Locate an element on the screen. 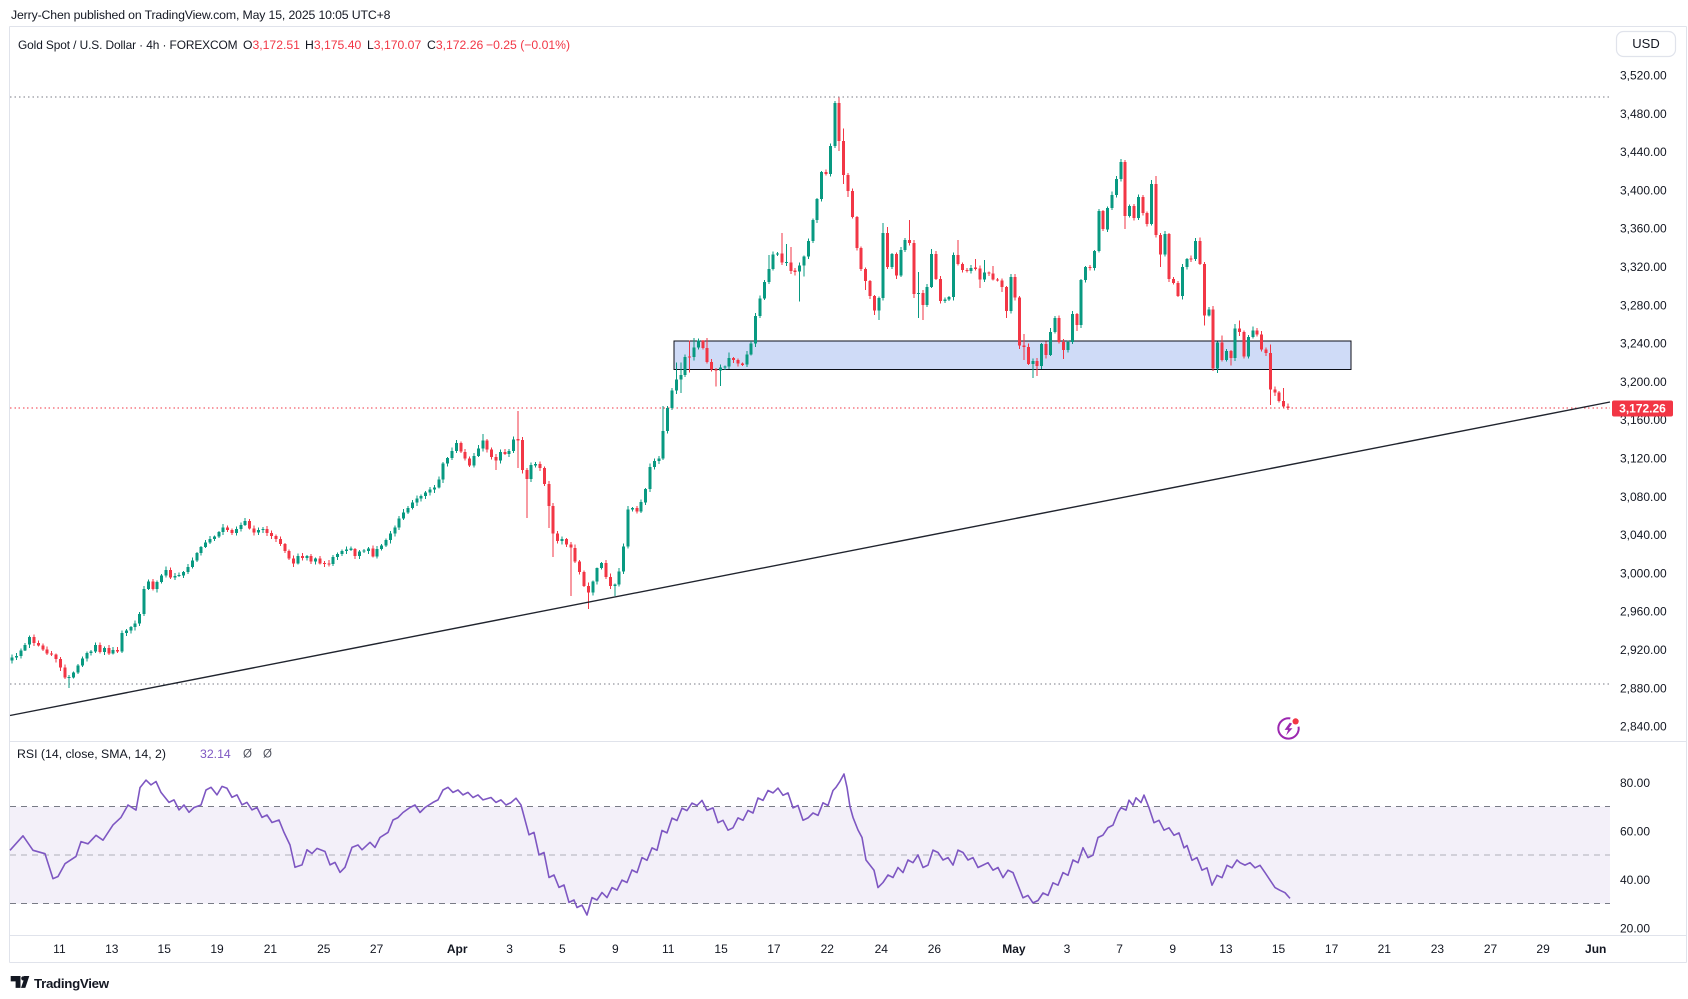 The width and height of the screenshot is (1688, 999). svg-text: 3,360.00 is located at coordinates (1643, 229).